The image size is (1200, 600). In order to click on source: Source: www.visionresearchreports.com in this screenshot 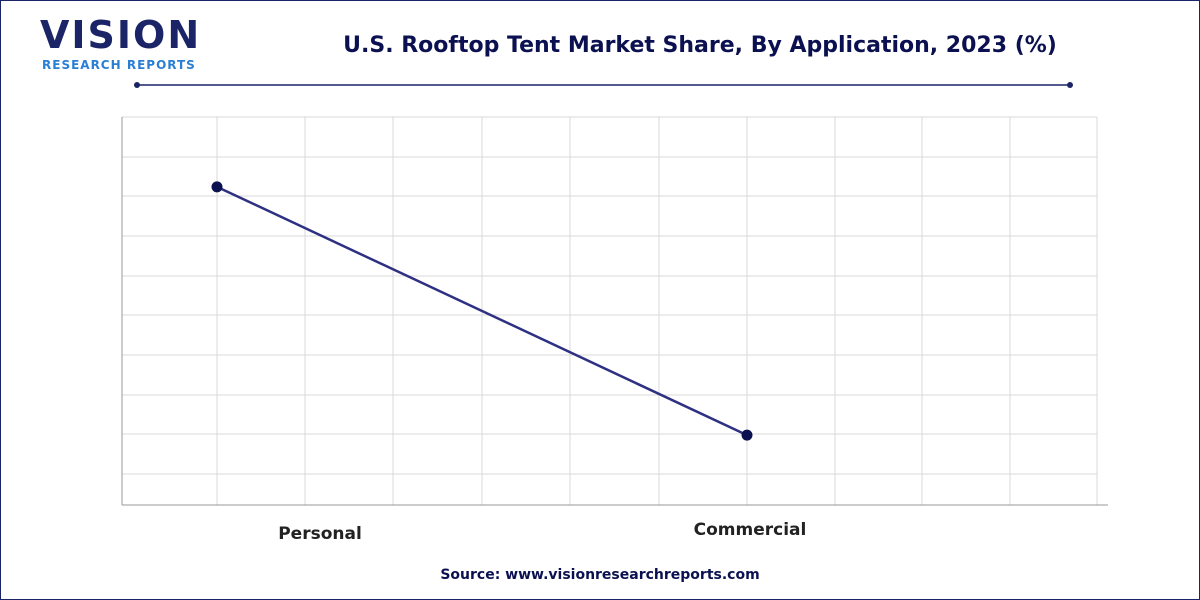, I will do `click(599, 575)`.